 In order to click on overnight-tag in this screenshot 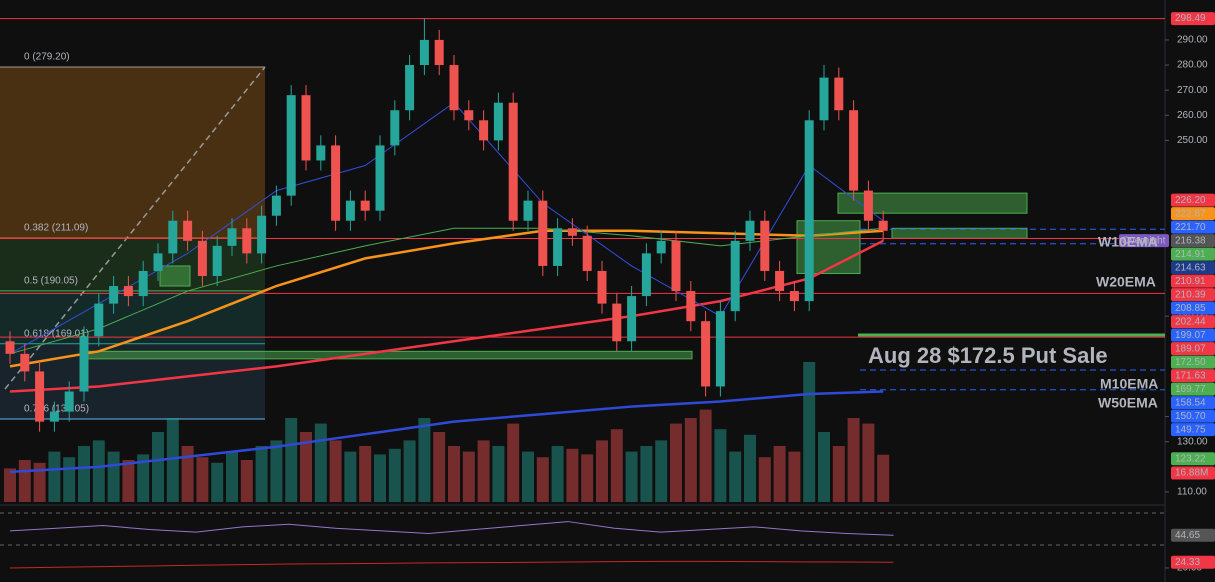, I will do `click(1144, 241)`.